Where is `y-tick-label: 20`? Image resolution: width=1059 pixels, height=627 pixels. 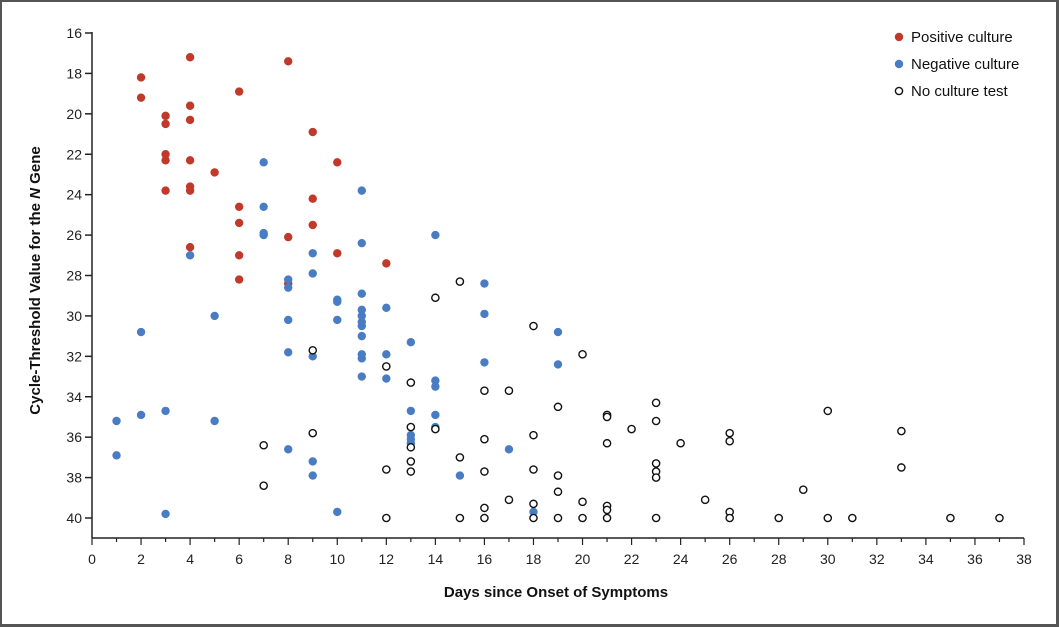 y-tick-label: 20 is located at coordinates (74, 114).